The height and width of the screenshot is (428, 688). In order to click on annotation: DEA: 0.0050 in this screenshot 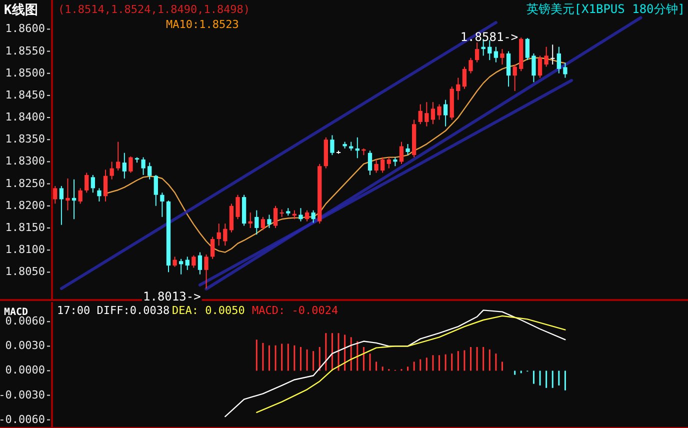, I will do `click(208, 310)`.